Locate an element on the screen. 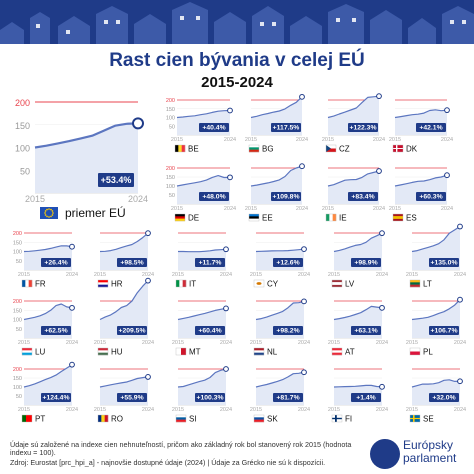 The height and width of the screenshot is (474, 474). chart-ie: 2015 2024 +83.4% IE is located at coordinates (353, 195).